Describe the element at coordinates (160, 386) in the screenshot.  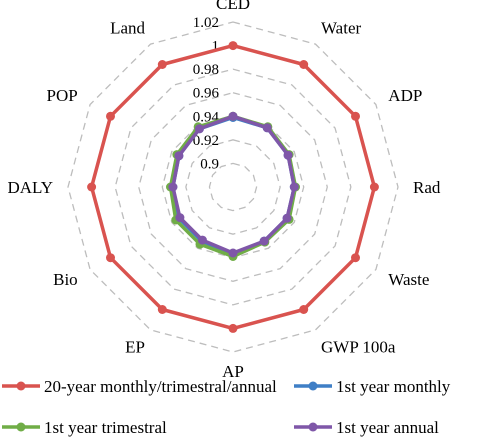
I see `legend-label-0: 20-year monthly/trimestral/annual` at that location.